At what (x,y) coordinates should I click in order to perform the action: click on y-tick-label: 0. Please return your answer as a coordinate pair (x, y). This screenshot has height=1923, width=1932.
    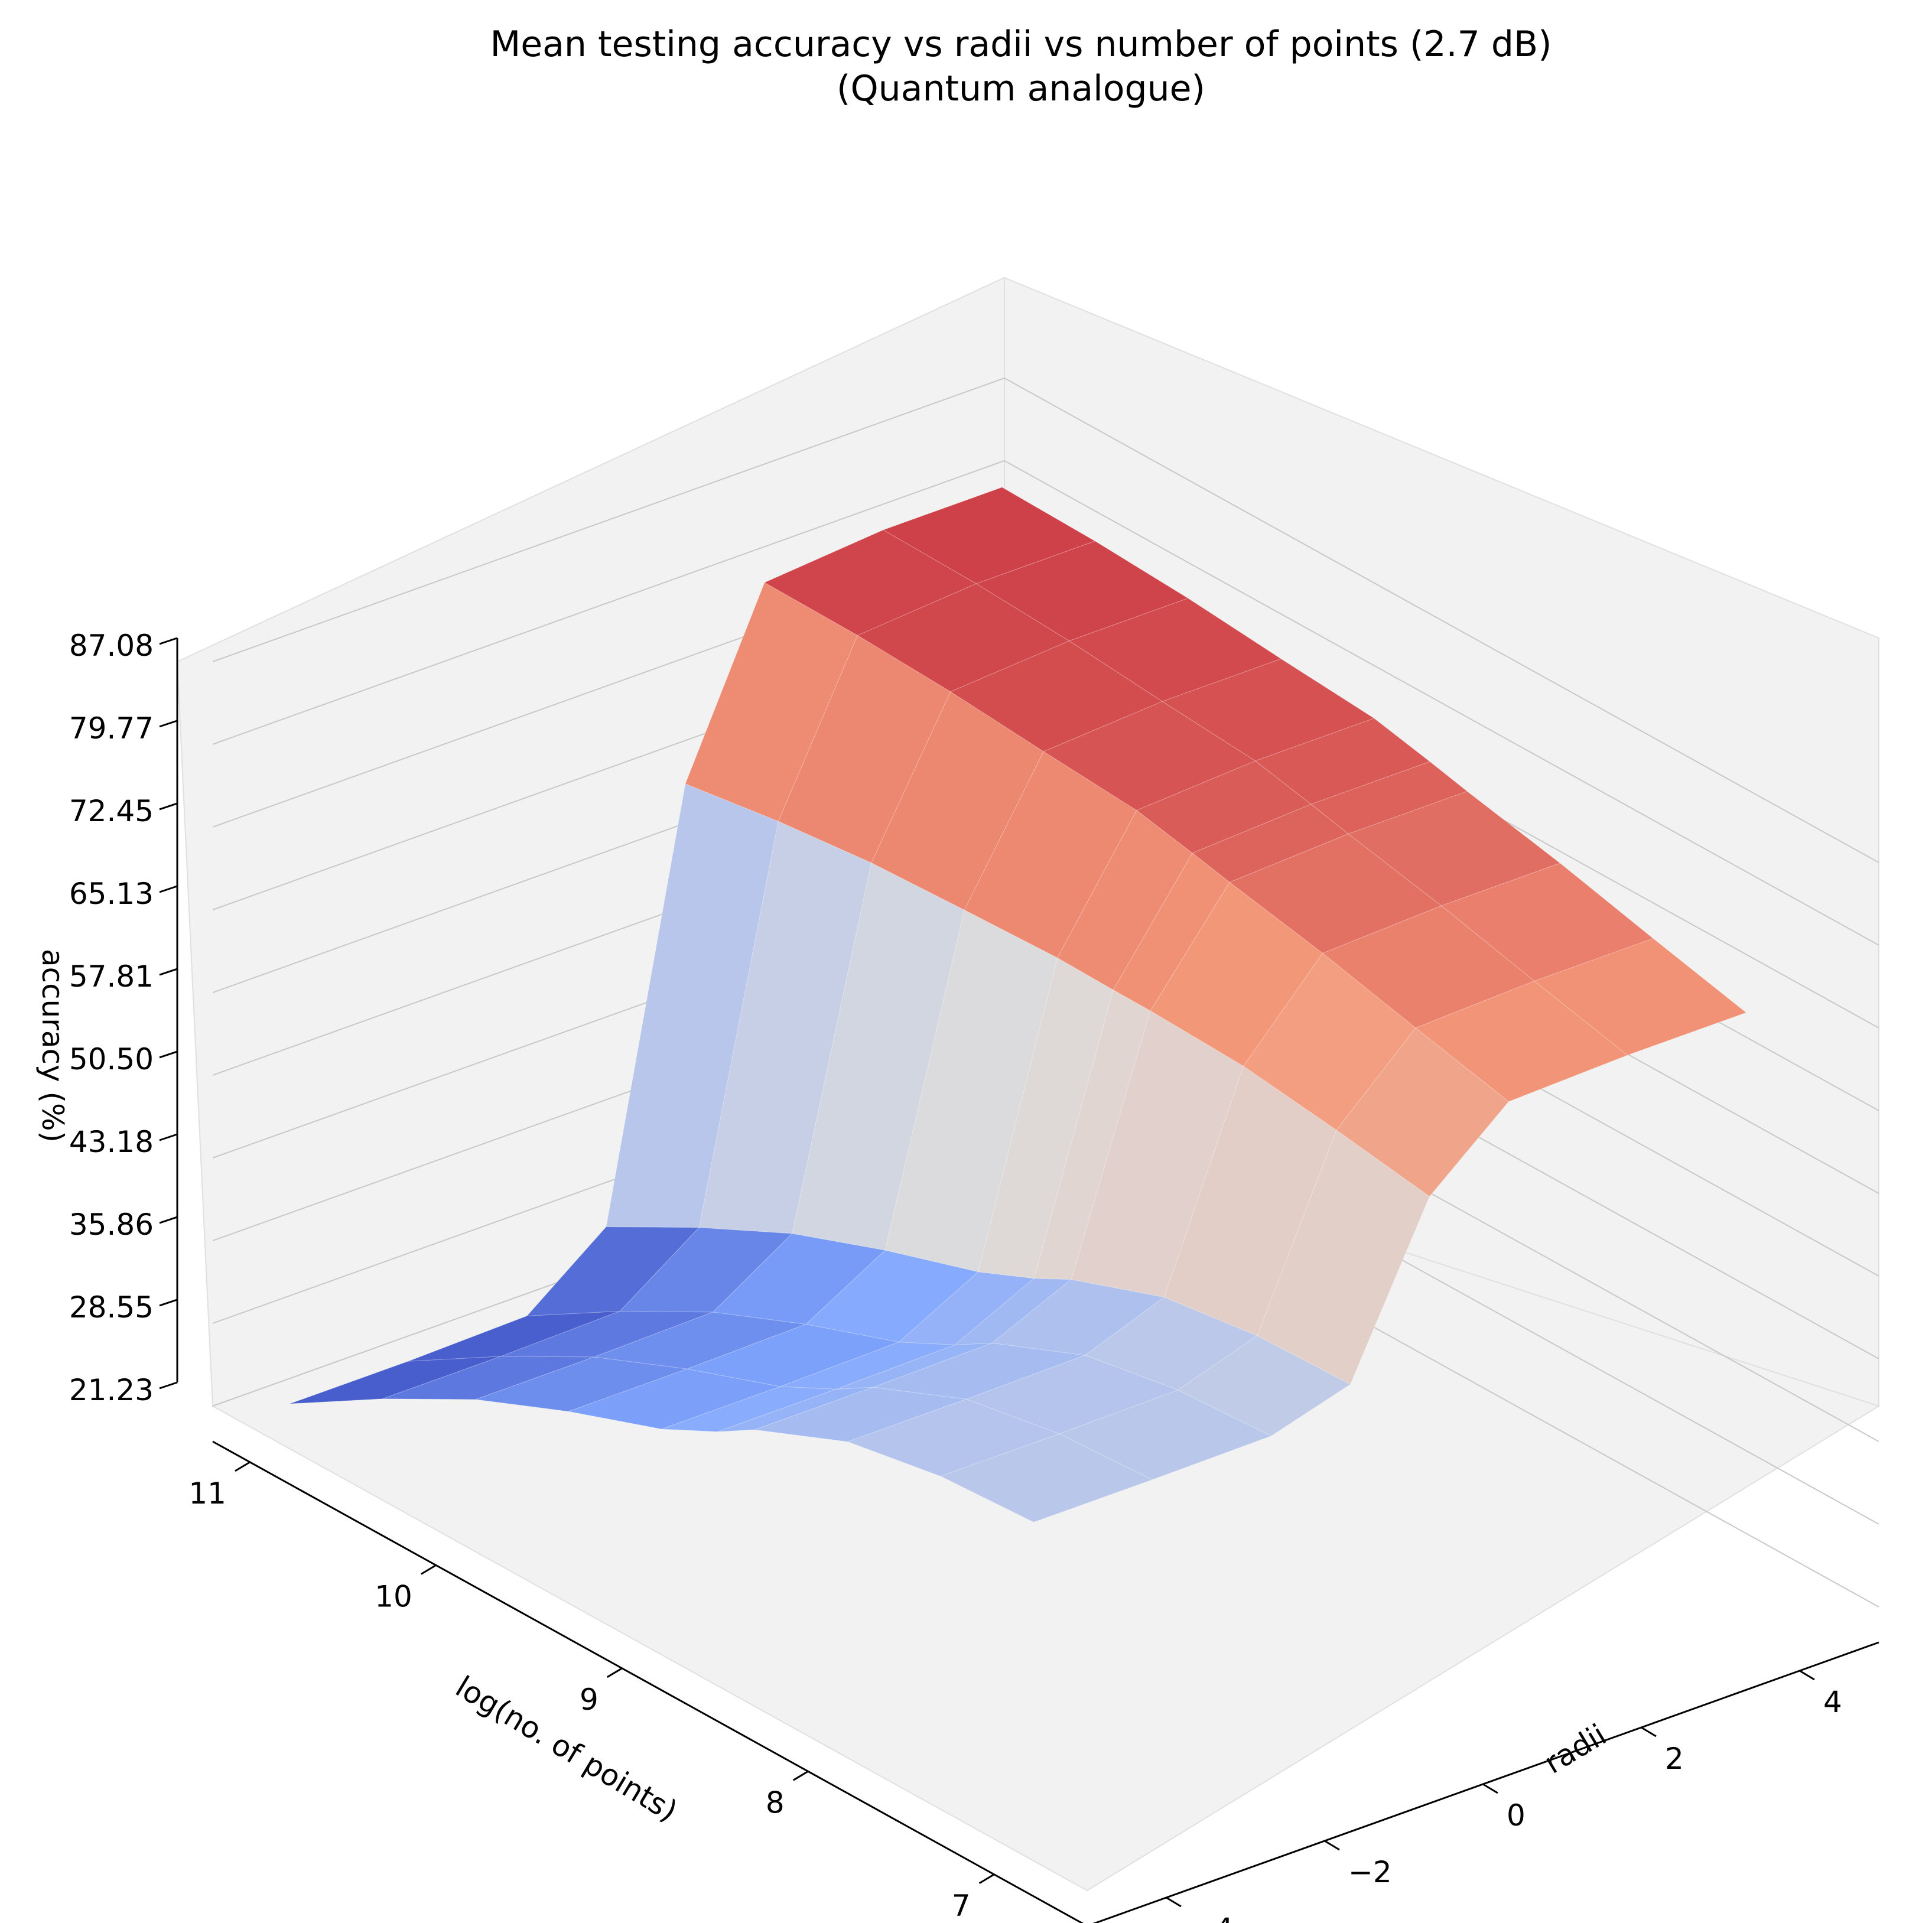
    Looking at the image, I should click on (1516, 1815).